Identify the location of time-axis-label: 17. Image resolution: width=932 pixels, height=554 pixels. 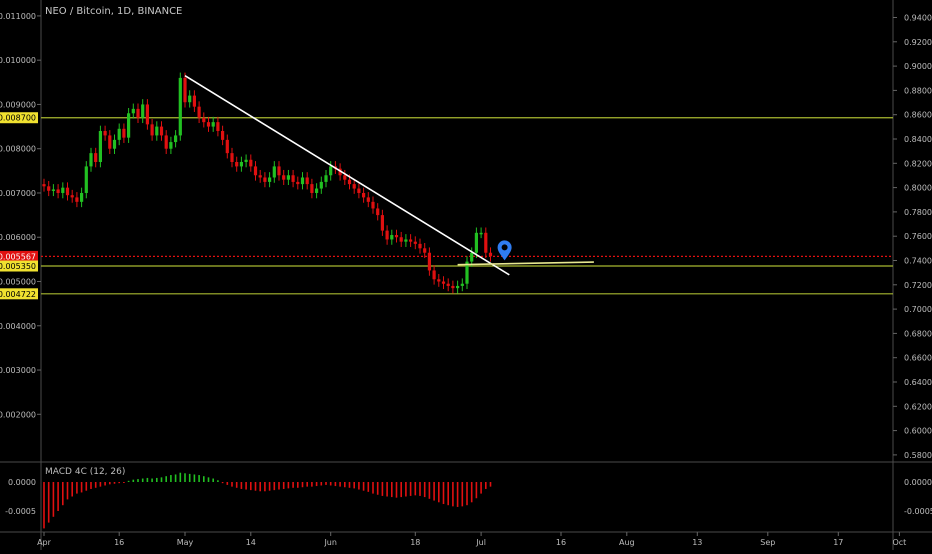
(838, 542).